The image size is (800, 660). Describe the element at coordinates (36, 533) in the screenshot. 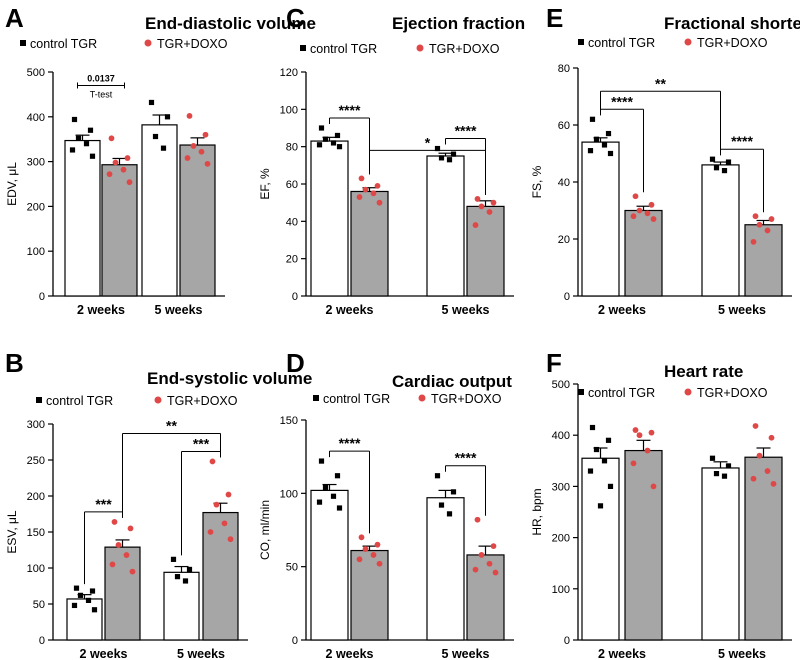

I see `y-tick-label: 150` at that location.